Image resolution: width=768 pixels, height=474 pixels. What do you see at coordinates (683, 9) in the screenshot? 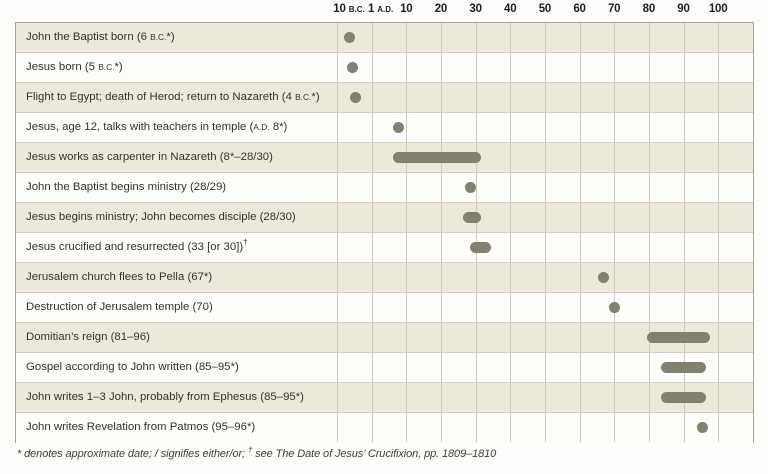
I see `axis-tick: 90` at bounding box center [683, 9].